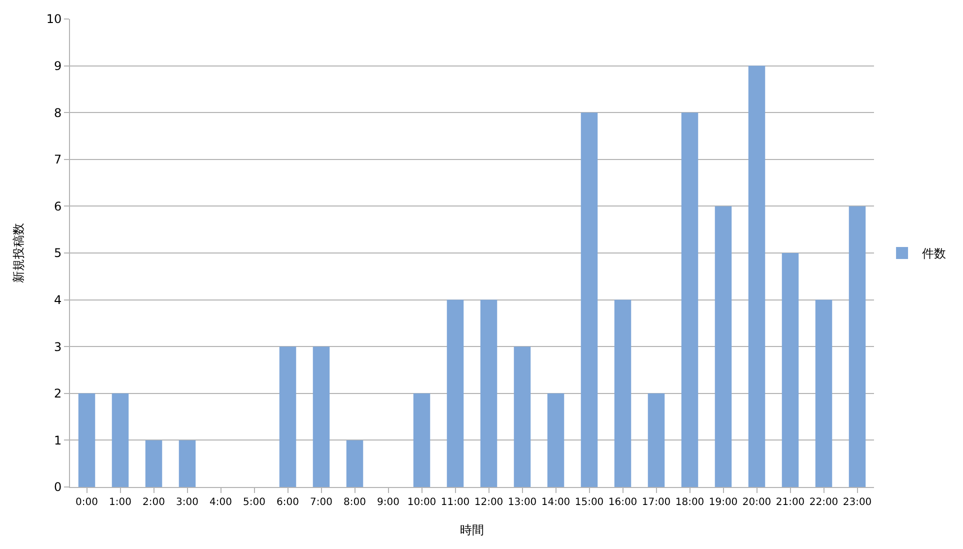 The width and height of the screenshot is (963, 549). I want to click on y-tick-label: 3, so click(58, 347).